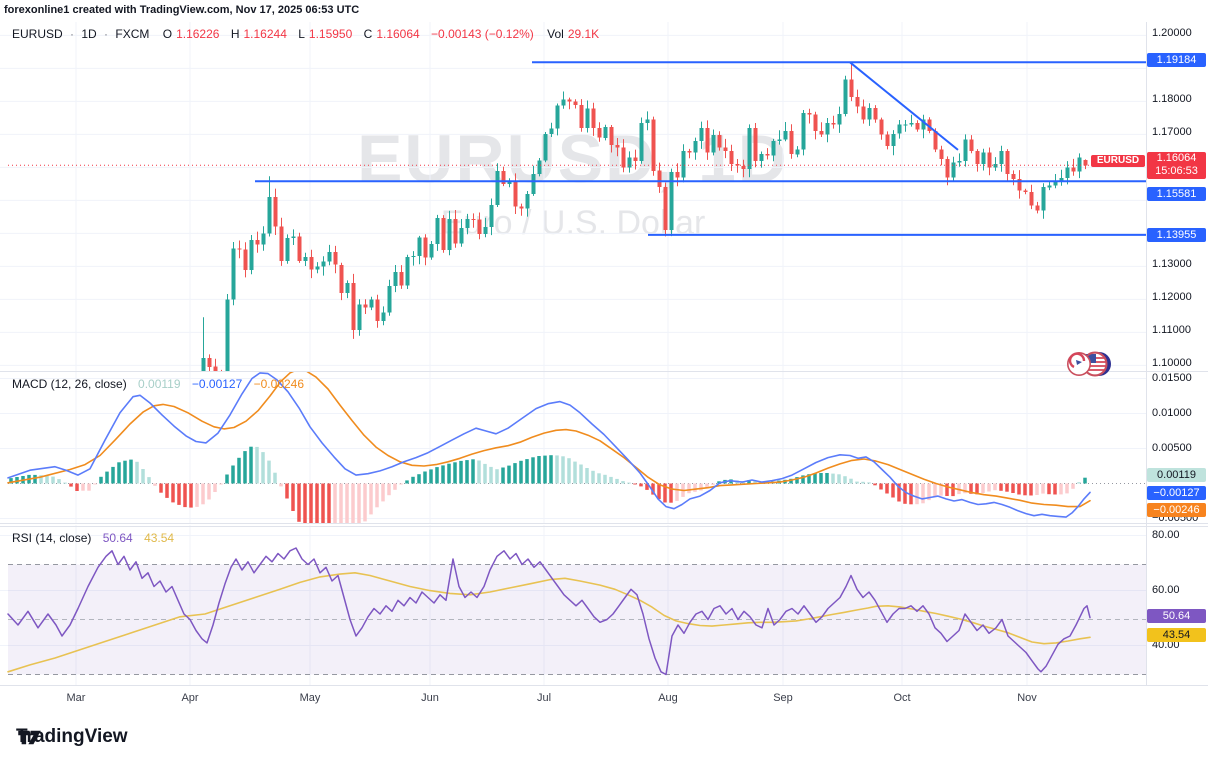 This screenshot has width=1208, height=768. What do you see at coordinates (544, 698) in the screenshot?
I see `time-axis-month-label: Jul` at bounding box center [544, 698].